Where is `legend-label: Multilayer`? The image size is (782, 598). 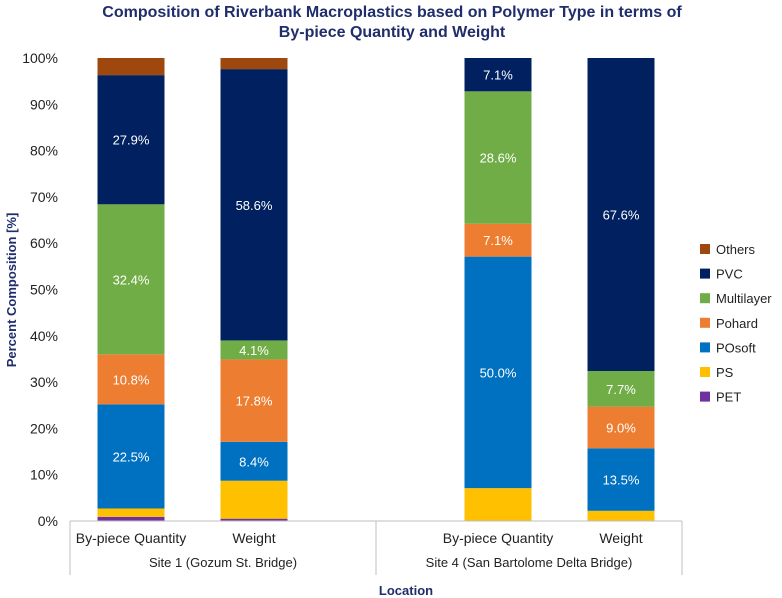
legend-label: Multilayer is located at coordinates (744, 298).